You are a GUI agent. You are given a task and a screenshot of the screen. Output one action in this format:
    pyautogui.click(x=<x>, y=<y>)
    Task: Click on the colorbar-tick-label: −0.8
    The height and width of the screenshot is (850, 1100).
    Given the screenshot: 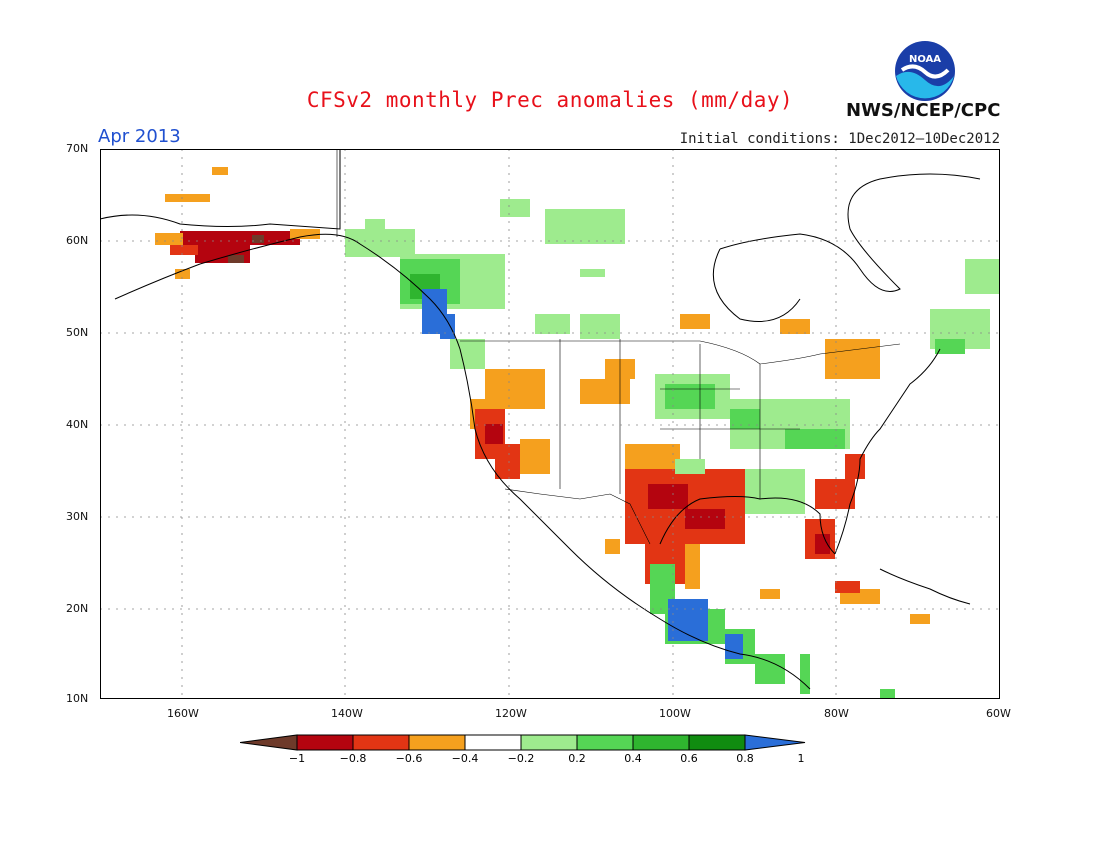 What is the action you would take?
    pyautogui.click(x=353, y=758)
    